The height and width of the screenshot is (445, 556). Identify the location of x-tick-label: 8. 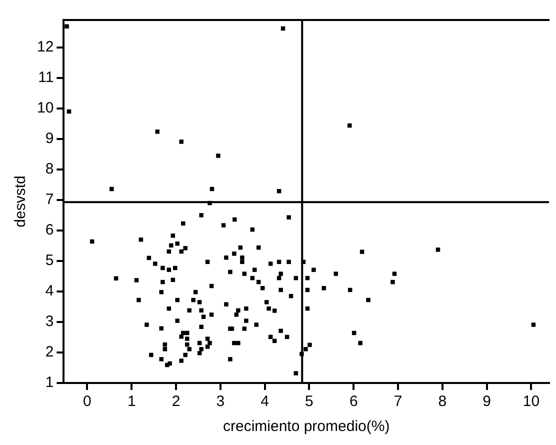
(442, 401).